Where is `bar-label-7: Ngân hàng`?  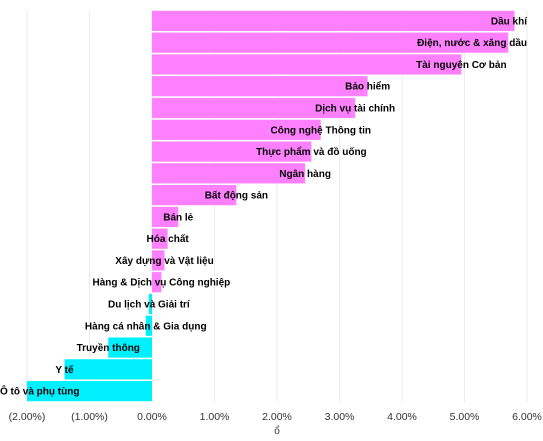 bar-label-7: Ngân hàng is located at coordinates (305, 174).